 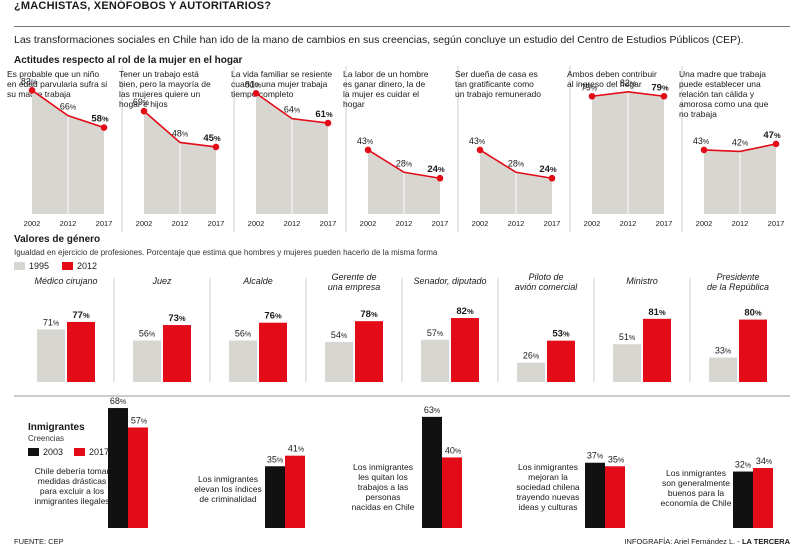 What do you see at coordinates (228, 489) in the screenshot?
I see `category-label-1: elevan los índices` at bounding box center [228, 489].